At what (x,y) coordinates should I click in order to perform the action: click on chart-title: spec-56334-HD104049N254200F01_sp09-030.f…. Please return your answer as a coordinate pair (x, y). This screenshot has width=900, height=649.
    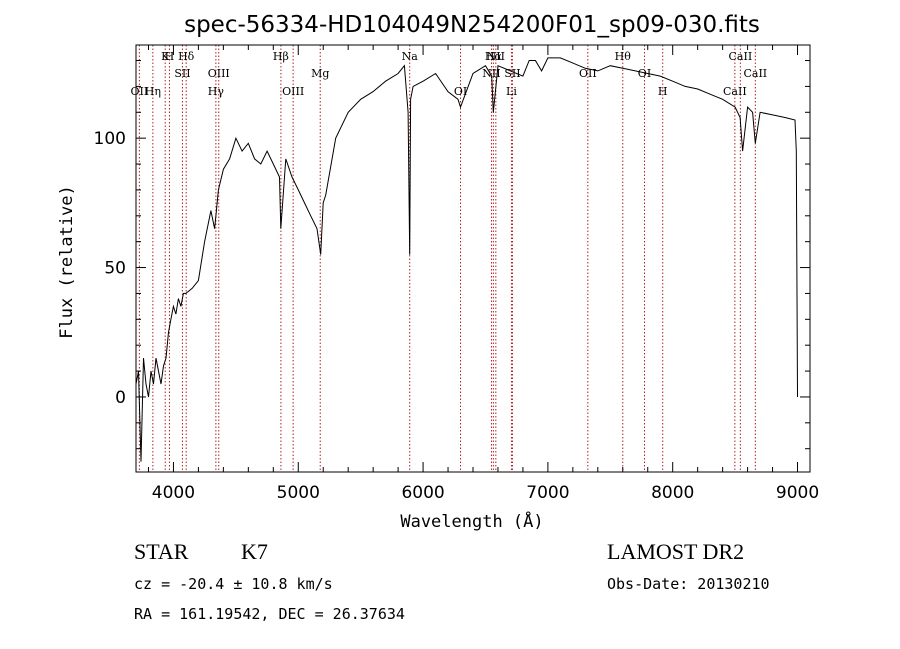
    Looking at the image, I should click on (472, 25).